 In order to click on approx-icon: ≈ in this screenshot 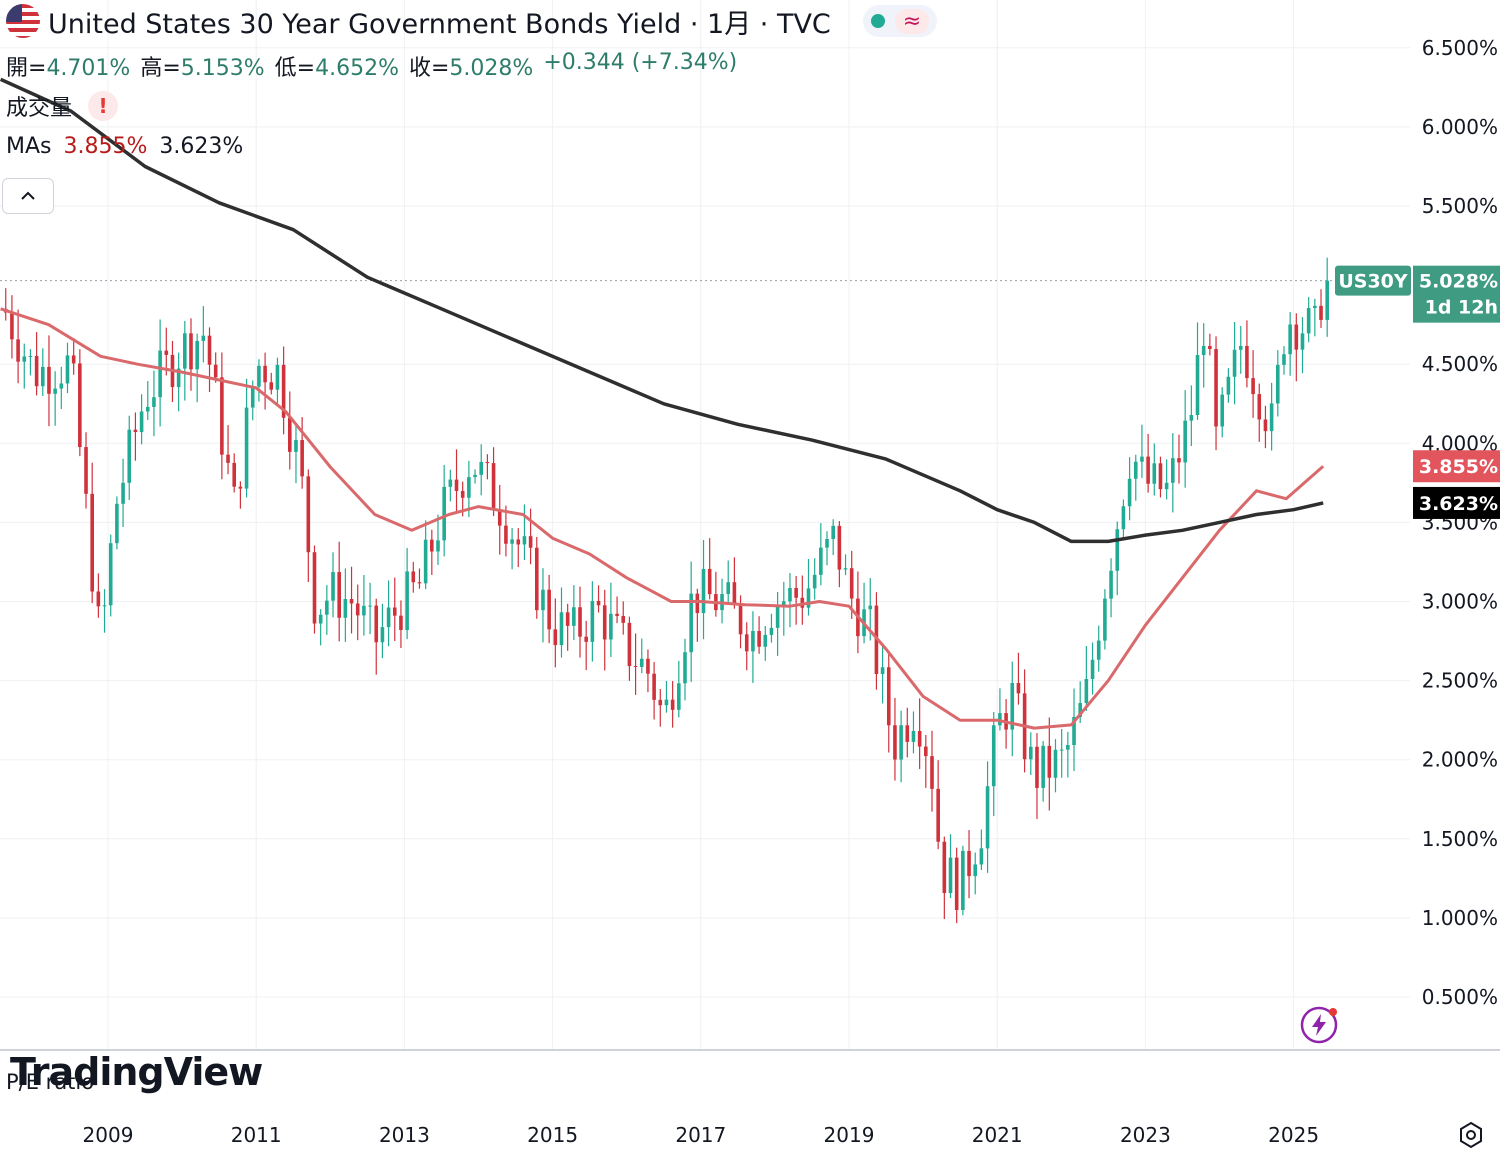, I will do `click(912, 21)`.